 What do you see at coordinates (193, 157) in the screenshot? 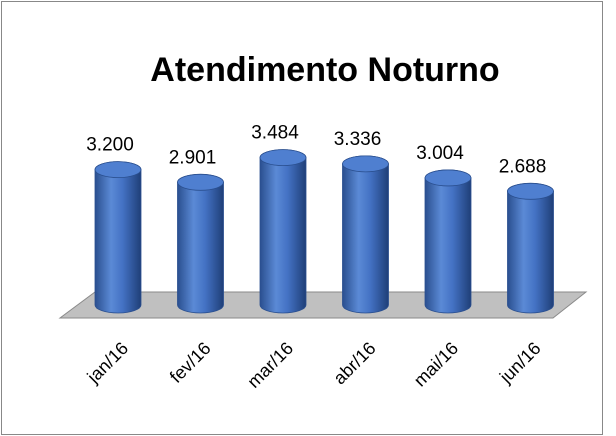
I see `value-label: 2.901` at bounding box center [193, 157].